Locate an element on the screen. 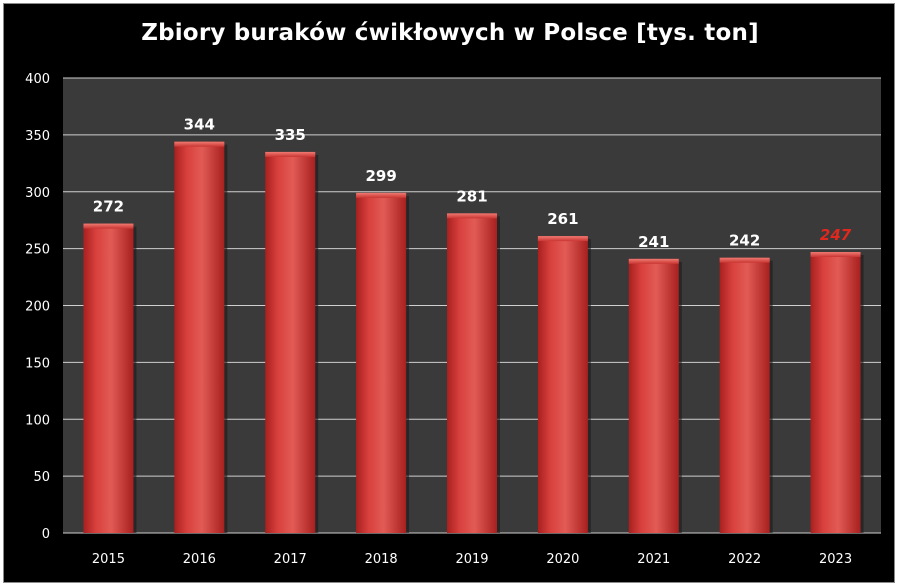 The height and width of the screenshot is (588, 900). y-tick-label: 0 is located at coordinates (46, 534).